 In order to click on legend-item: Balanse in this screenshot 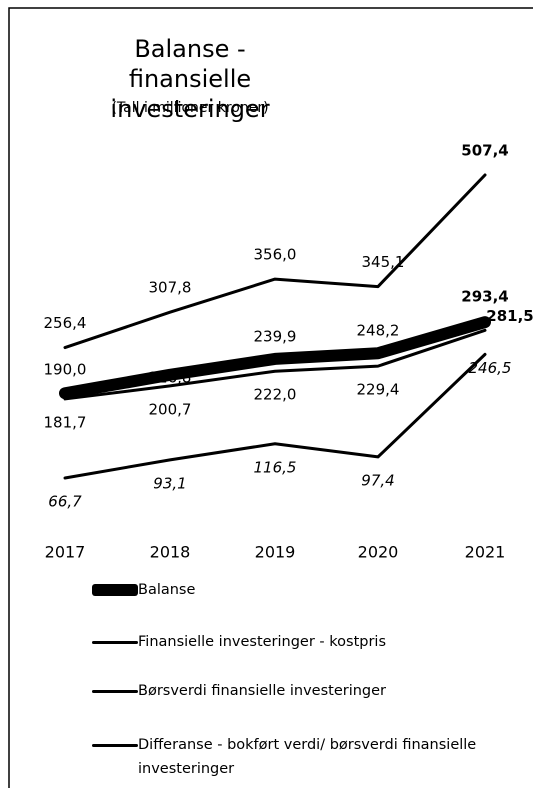, I will do `click(295, 590)`.